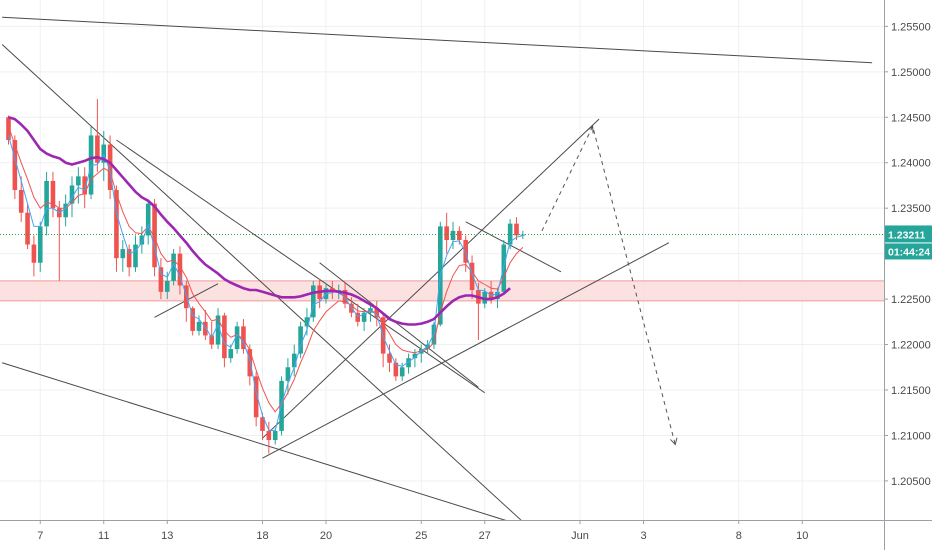  Describe the element at coordinates (40, 536) in the screenshot. I see `time-tick-label: 7` at that location.